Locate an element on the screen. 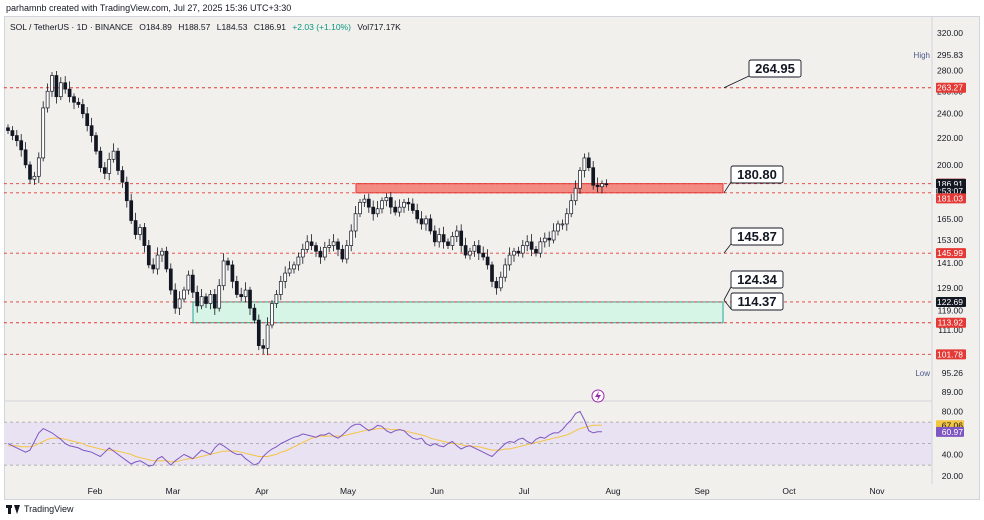 The image size is (984, 520). price-tag-caption: Low is located at coordinates (922, 373).